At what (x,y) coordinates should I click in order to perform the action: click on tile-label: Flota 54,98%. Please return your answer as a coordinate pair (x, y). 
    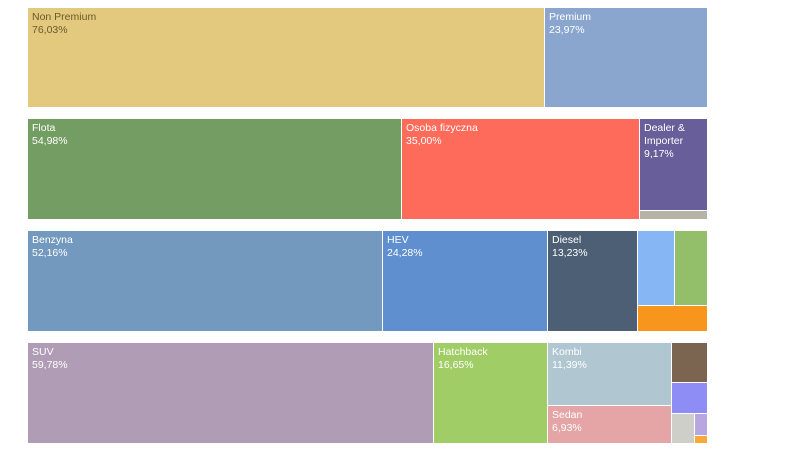
    Looking at the image, I should click on (50, 135).